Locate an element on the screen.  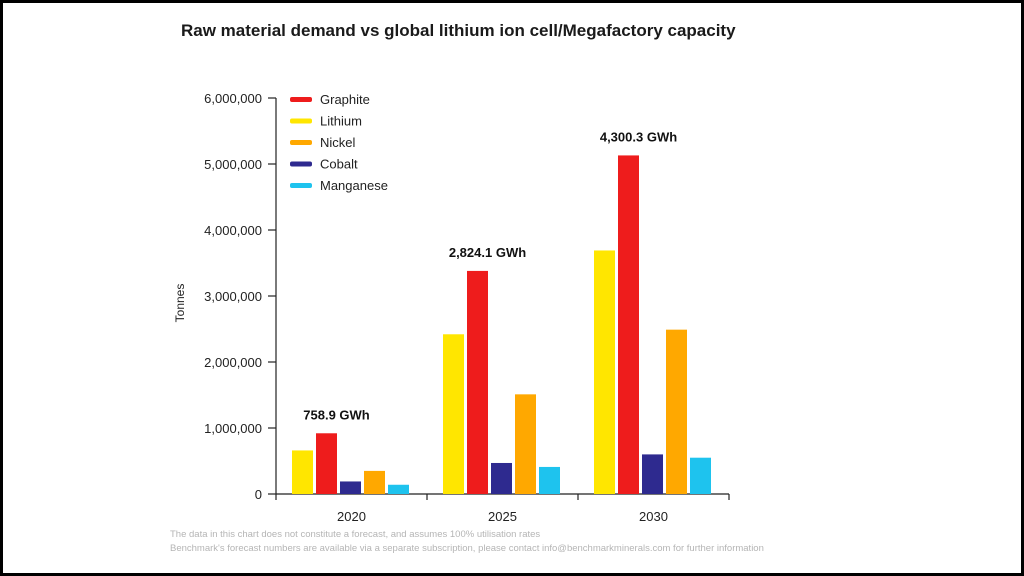
legend-swatch-nickel is located at coordinates (301, 142).